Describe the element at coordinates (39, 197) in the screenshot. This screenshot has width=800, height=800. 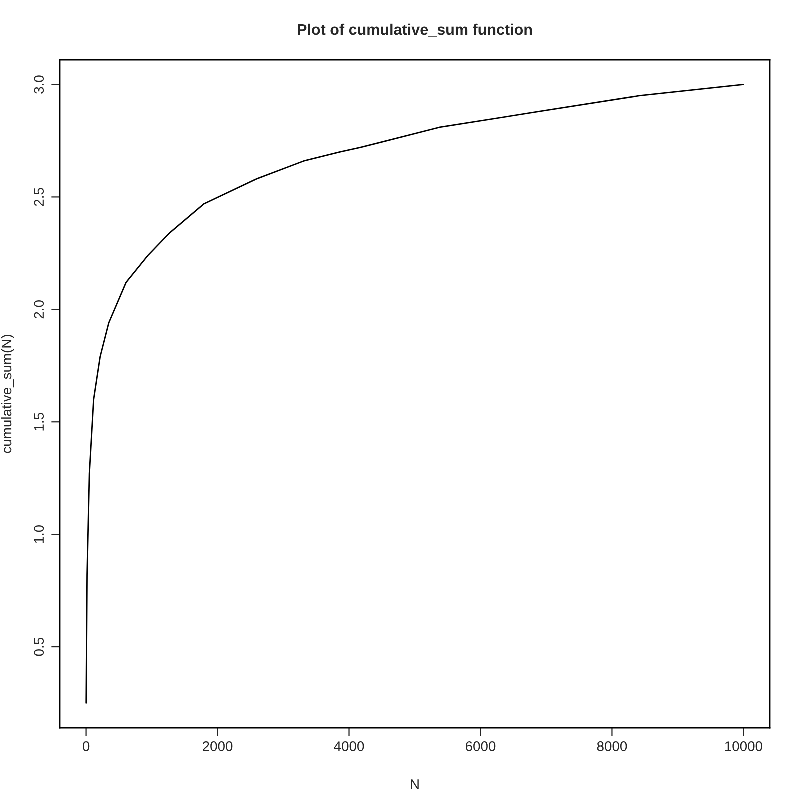
I see `y-tick-label: 2.5` at that location.